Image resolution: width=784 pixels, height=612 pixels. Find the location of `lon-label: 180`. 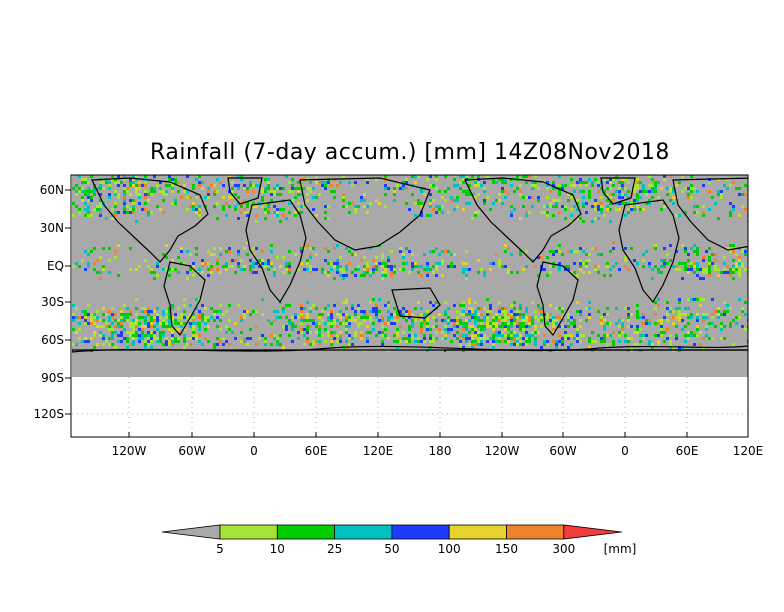

lon-label: 180 is located at coordinates (440, 451).